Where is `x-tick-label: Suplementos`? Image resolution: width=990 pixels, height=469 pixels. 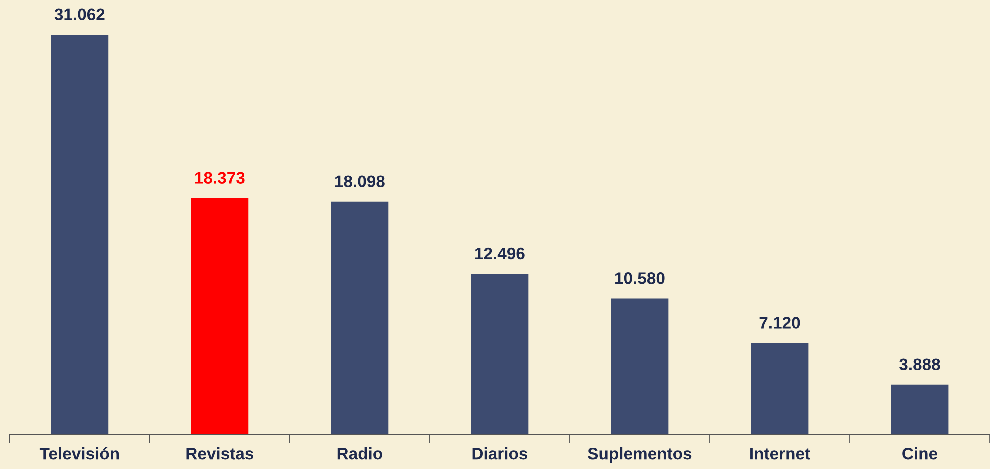
x-tick-label: Suplementos is located at coordinates (640, 455).